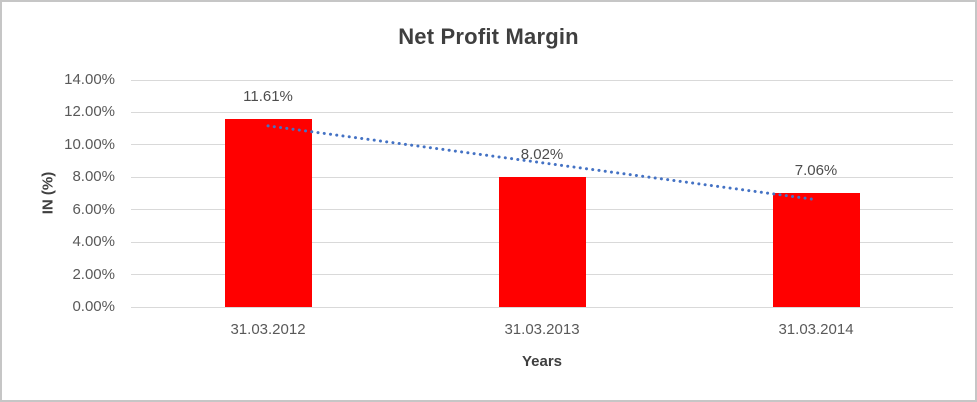  Describe the element at coordinates (93, 274) in the screenshot. I see `y-axis-tick-label: 2.00%` at that location.